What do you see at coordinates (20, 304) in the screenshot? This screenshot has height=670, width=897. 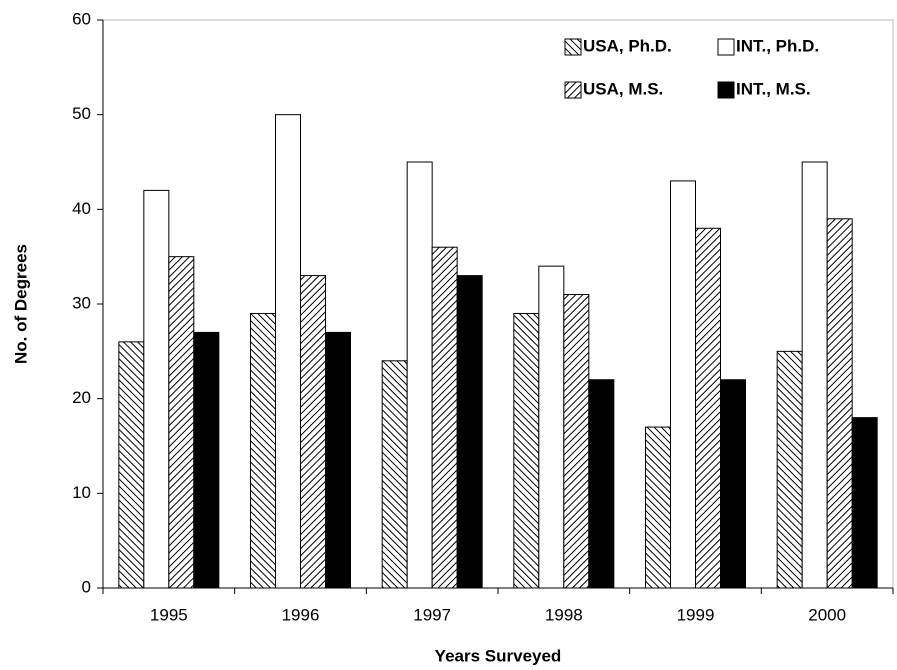 I see `y-axis-label: No. of Degrees` at bounding box center [20, 304].